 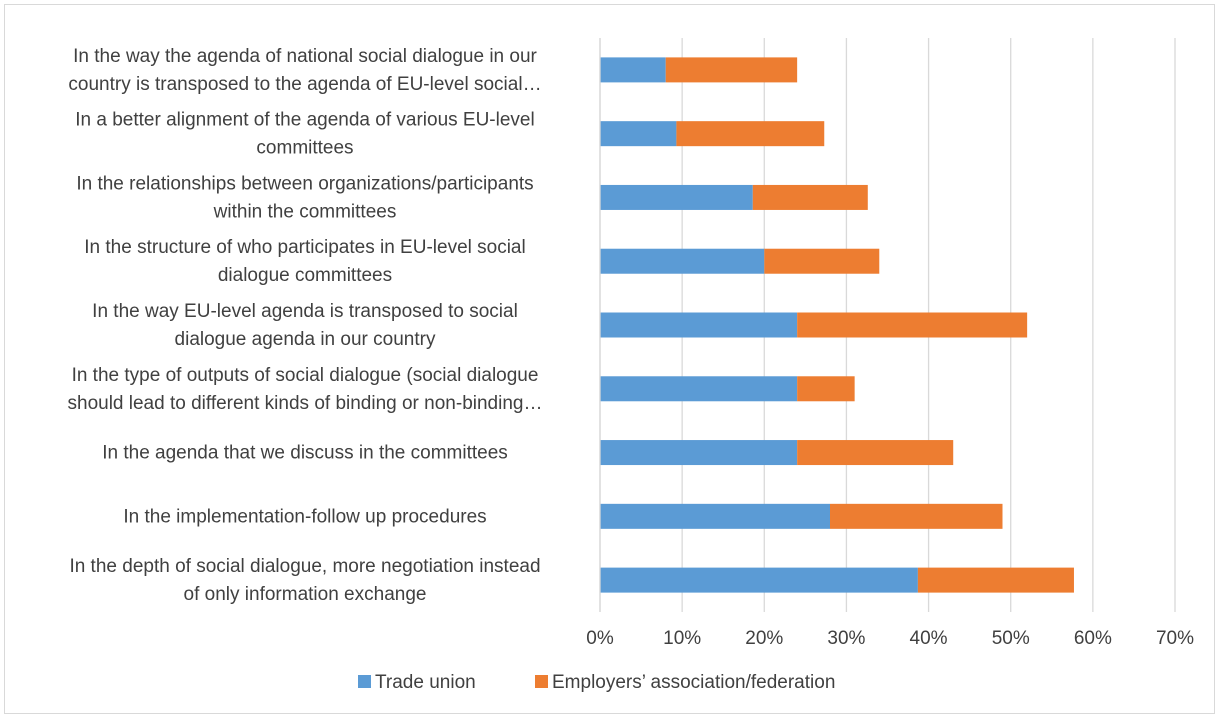 I want to click on x-tick-label: 10%, so click(x=682, y=638).